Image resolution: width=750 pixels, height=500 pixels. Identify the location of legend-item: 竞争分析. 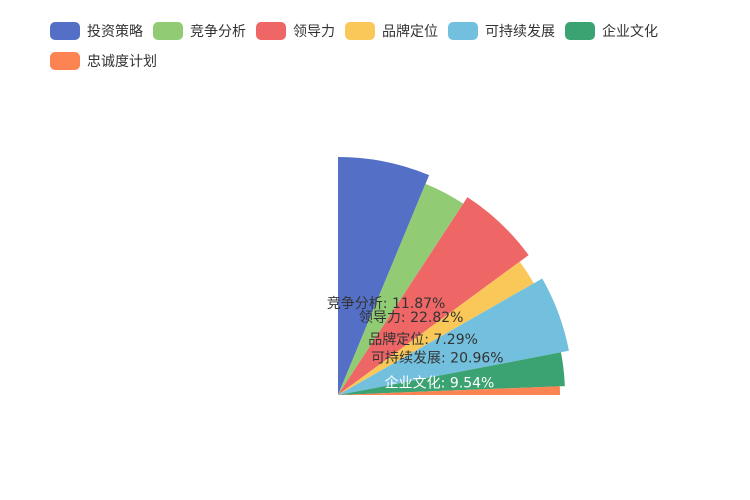
(199, 31).